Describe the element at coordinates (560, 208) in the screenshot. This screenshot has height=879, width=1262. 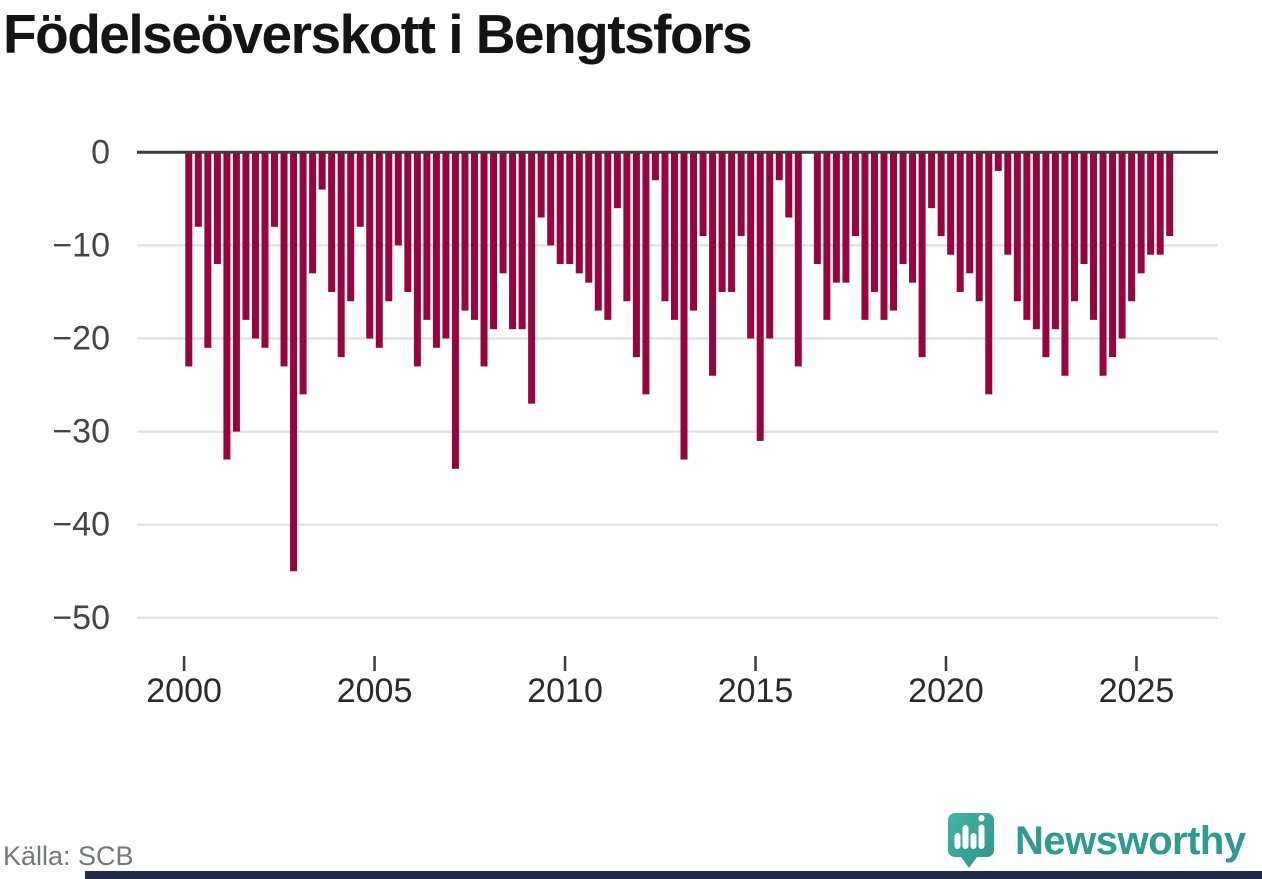
I see `bar-2009-q4` at that location.